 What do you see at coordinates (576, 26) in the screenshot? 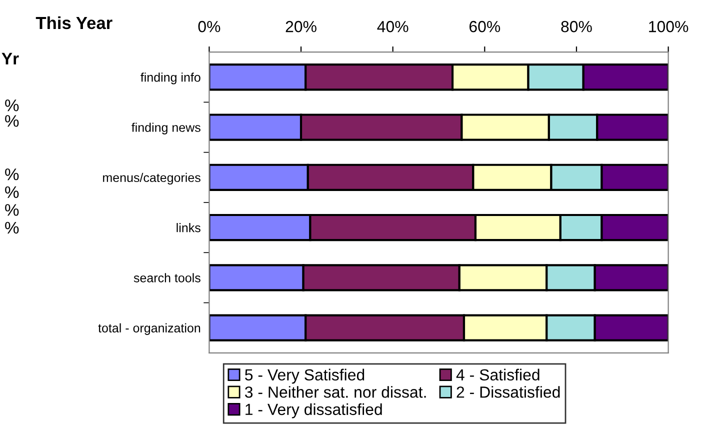
I see `x-tick-label: 80%` at bounding box center [576, 26].